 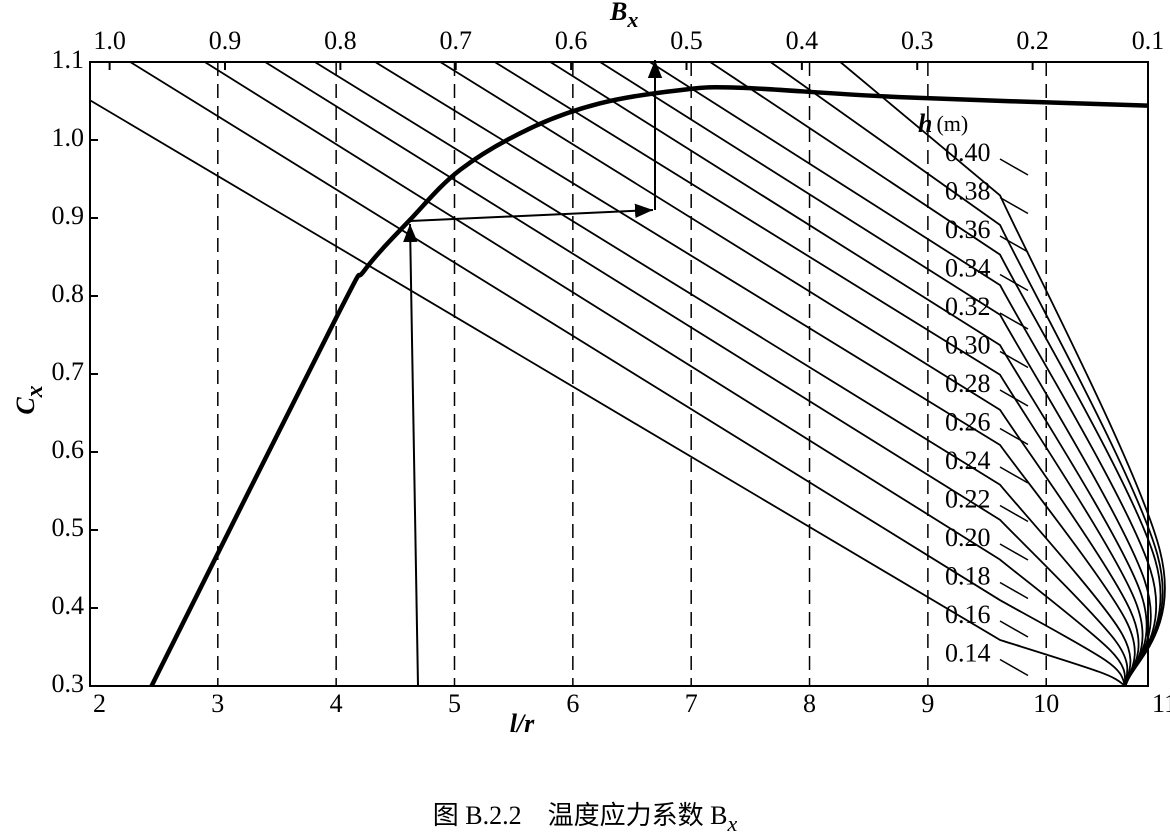 What do you see at coordinates (691, 703) in the screenshot?
I see `x-tick-label: 7` at bounding box center [691, 703].